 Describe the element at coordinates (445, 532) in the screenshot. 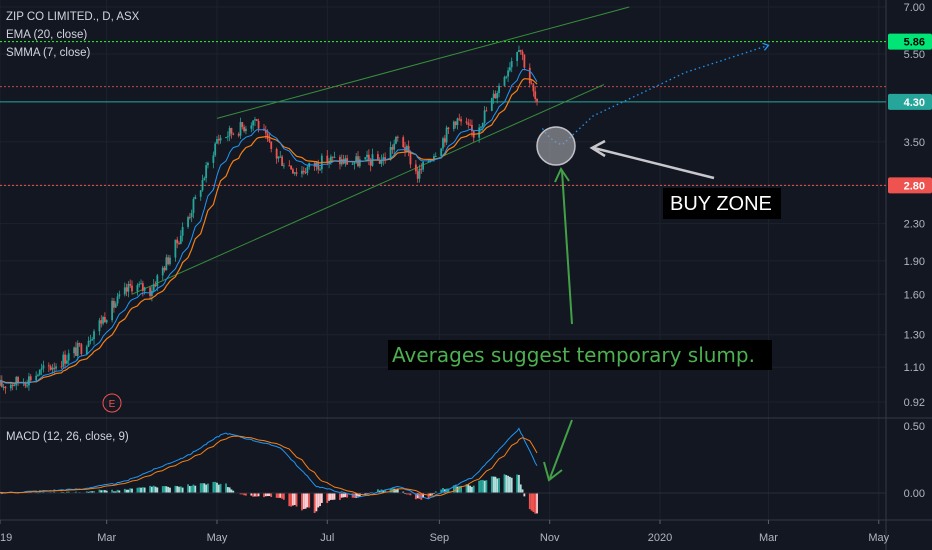

I see `time-axis: 2019 Mar May Jul Sep Nov 2020 Mar May` at that location.